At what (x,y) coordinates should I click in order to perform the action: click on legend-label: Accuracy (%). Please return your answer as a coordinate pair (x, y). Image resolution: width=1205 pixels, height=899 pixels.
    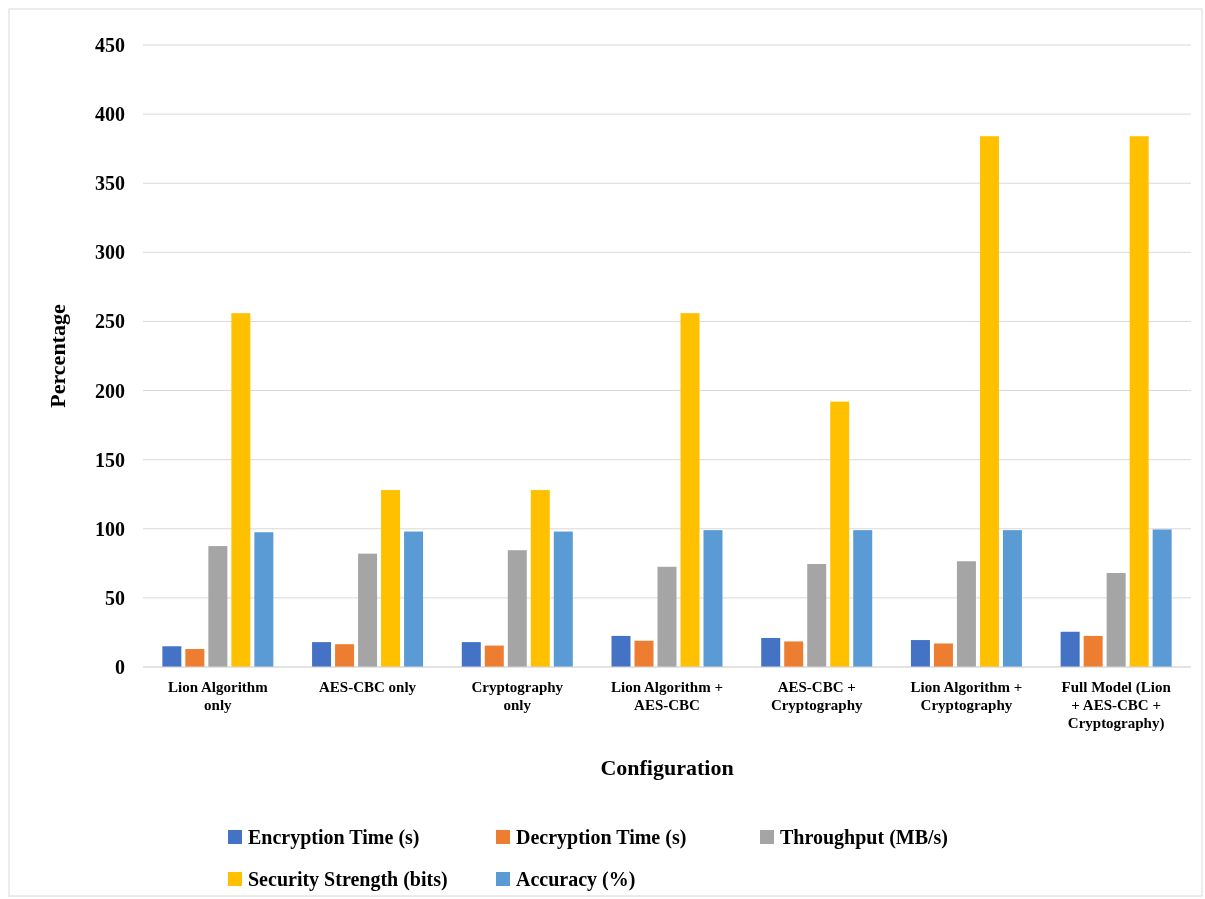
    Looking at the image, I should click on (576, 879).